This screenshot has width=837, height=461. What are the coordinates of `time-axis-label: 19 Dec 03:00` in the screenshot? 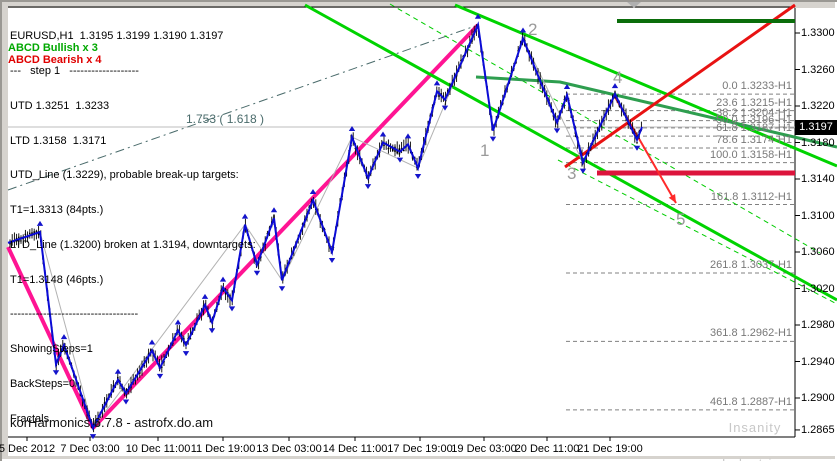 It's located at (484, 449).